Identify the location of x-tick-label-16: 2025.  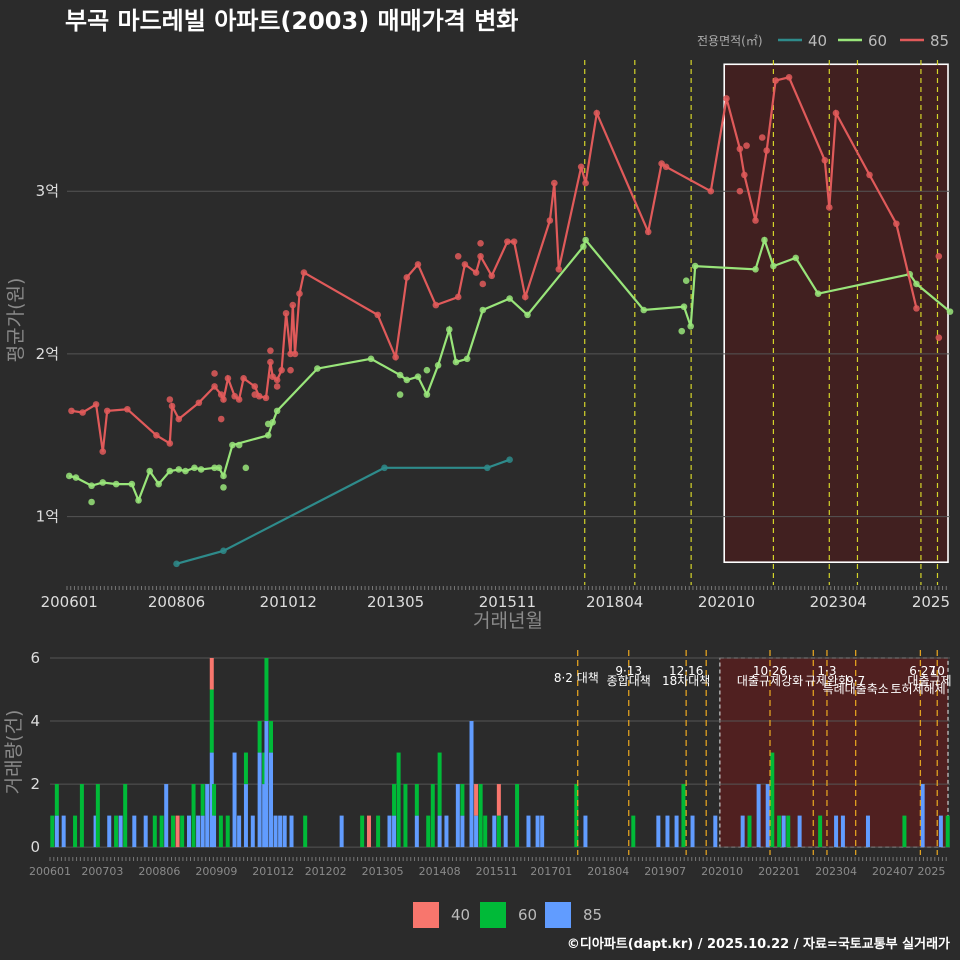
(931, 871).